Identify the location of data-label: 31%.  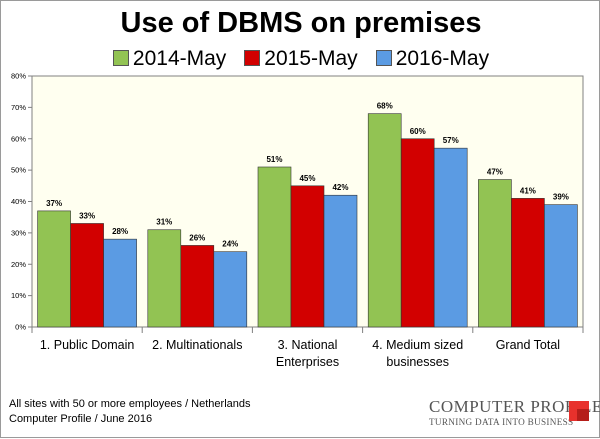
(164, 222).